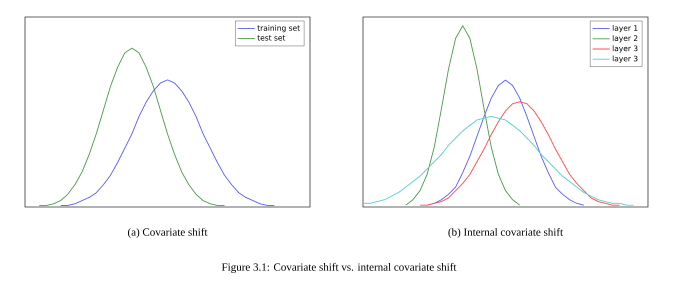 Image resolution: width=678 pixels, height=296 pixels. What do you see at coordinates (506, 233) in the screenshot?
I see `text: (b) Internal covariate shift` at bounding box center [506, 233].